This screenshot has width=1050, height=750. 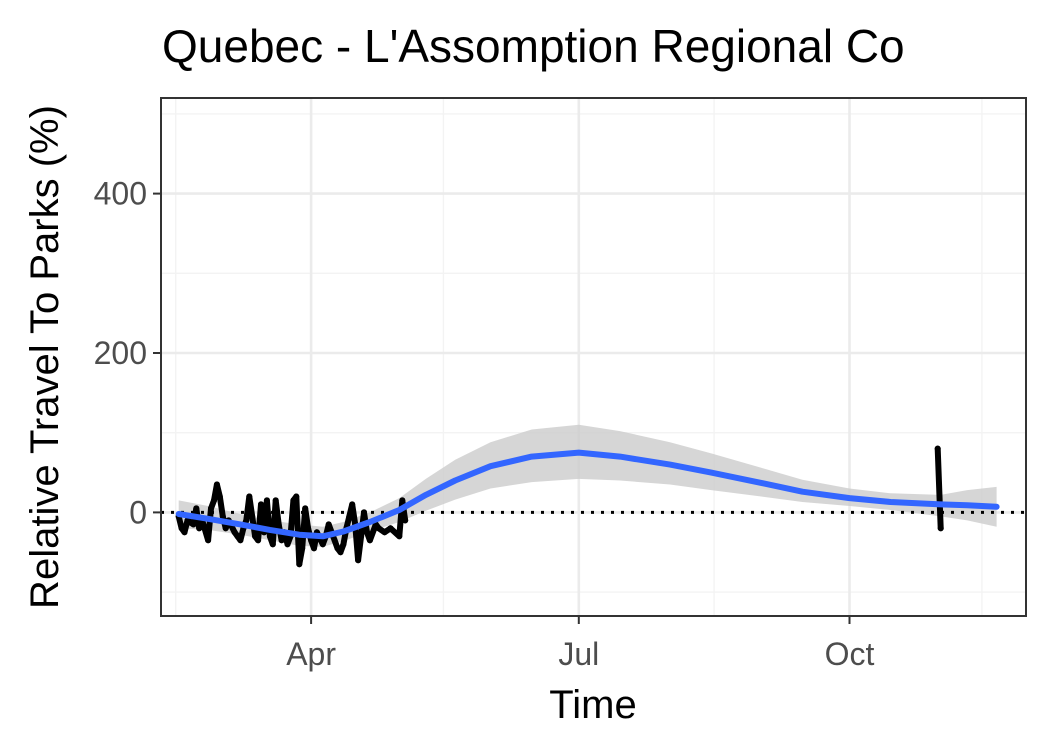 What do you see at coordinates (850, 654) in the screenshot?
I see `x-tick-label: Oct` at bounding box center [850, 654].